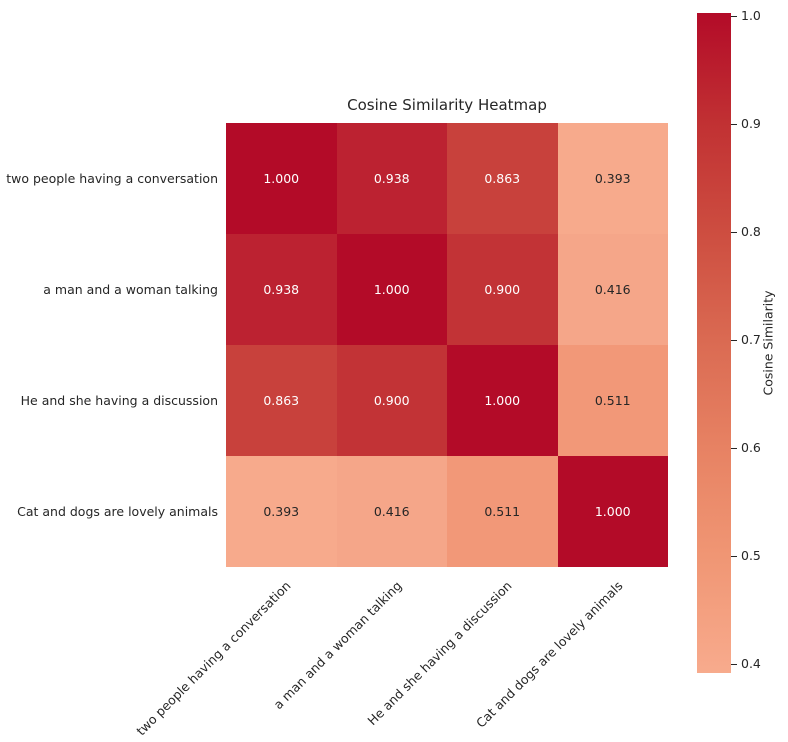 Image resolution: width=788 pixels, height=742 pixels. I want to click on colorbar-tick-mark-0.4, so click(734, 665).